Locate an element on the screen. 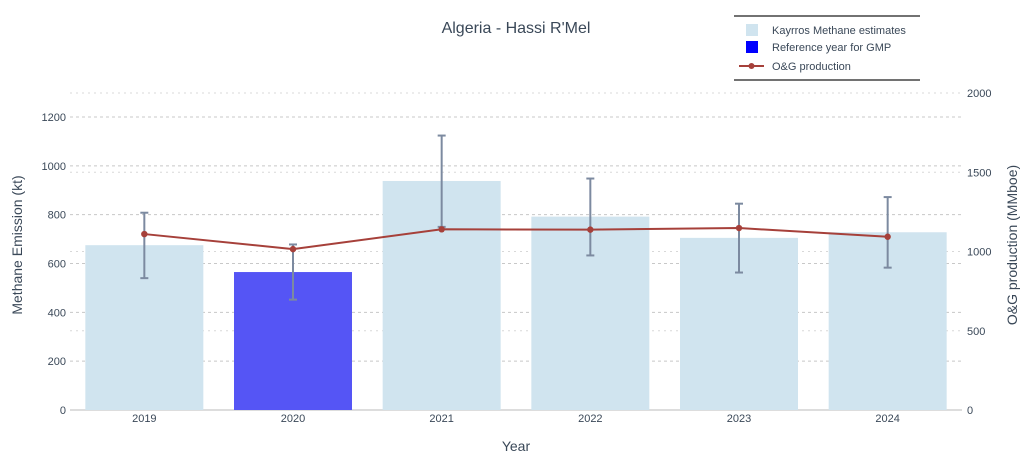 Image resolution: width=1024 pixels, height=467 pixels. x-tick-label: 2020 is located at coordinates (293, 419).